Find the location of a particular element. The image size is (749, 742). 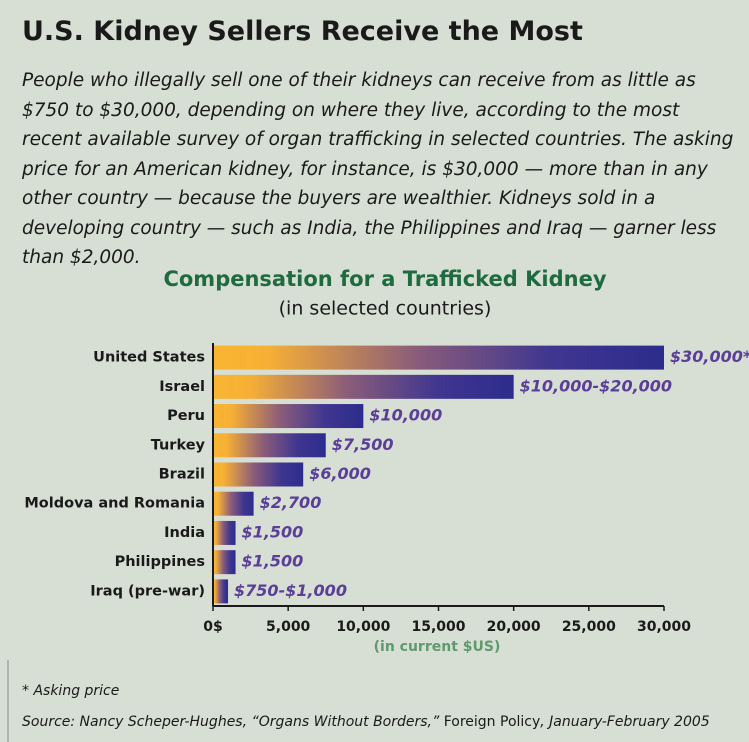

x-tick-label: 20,000 is located at coordinates (514, 627).